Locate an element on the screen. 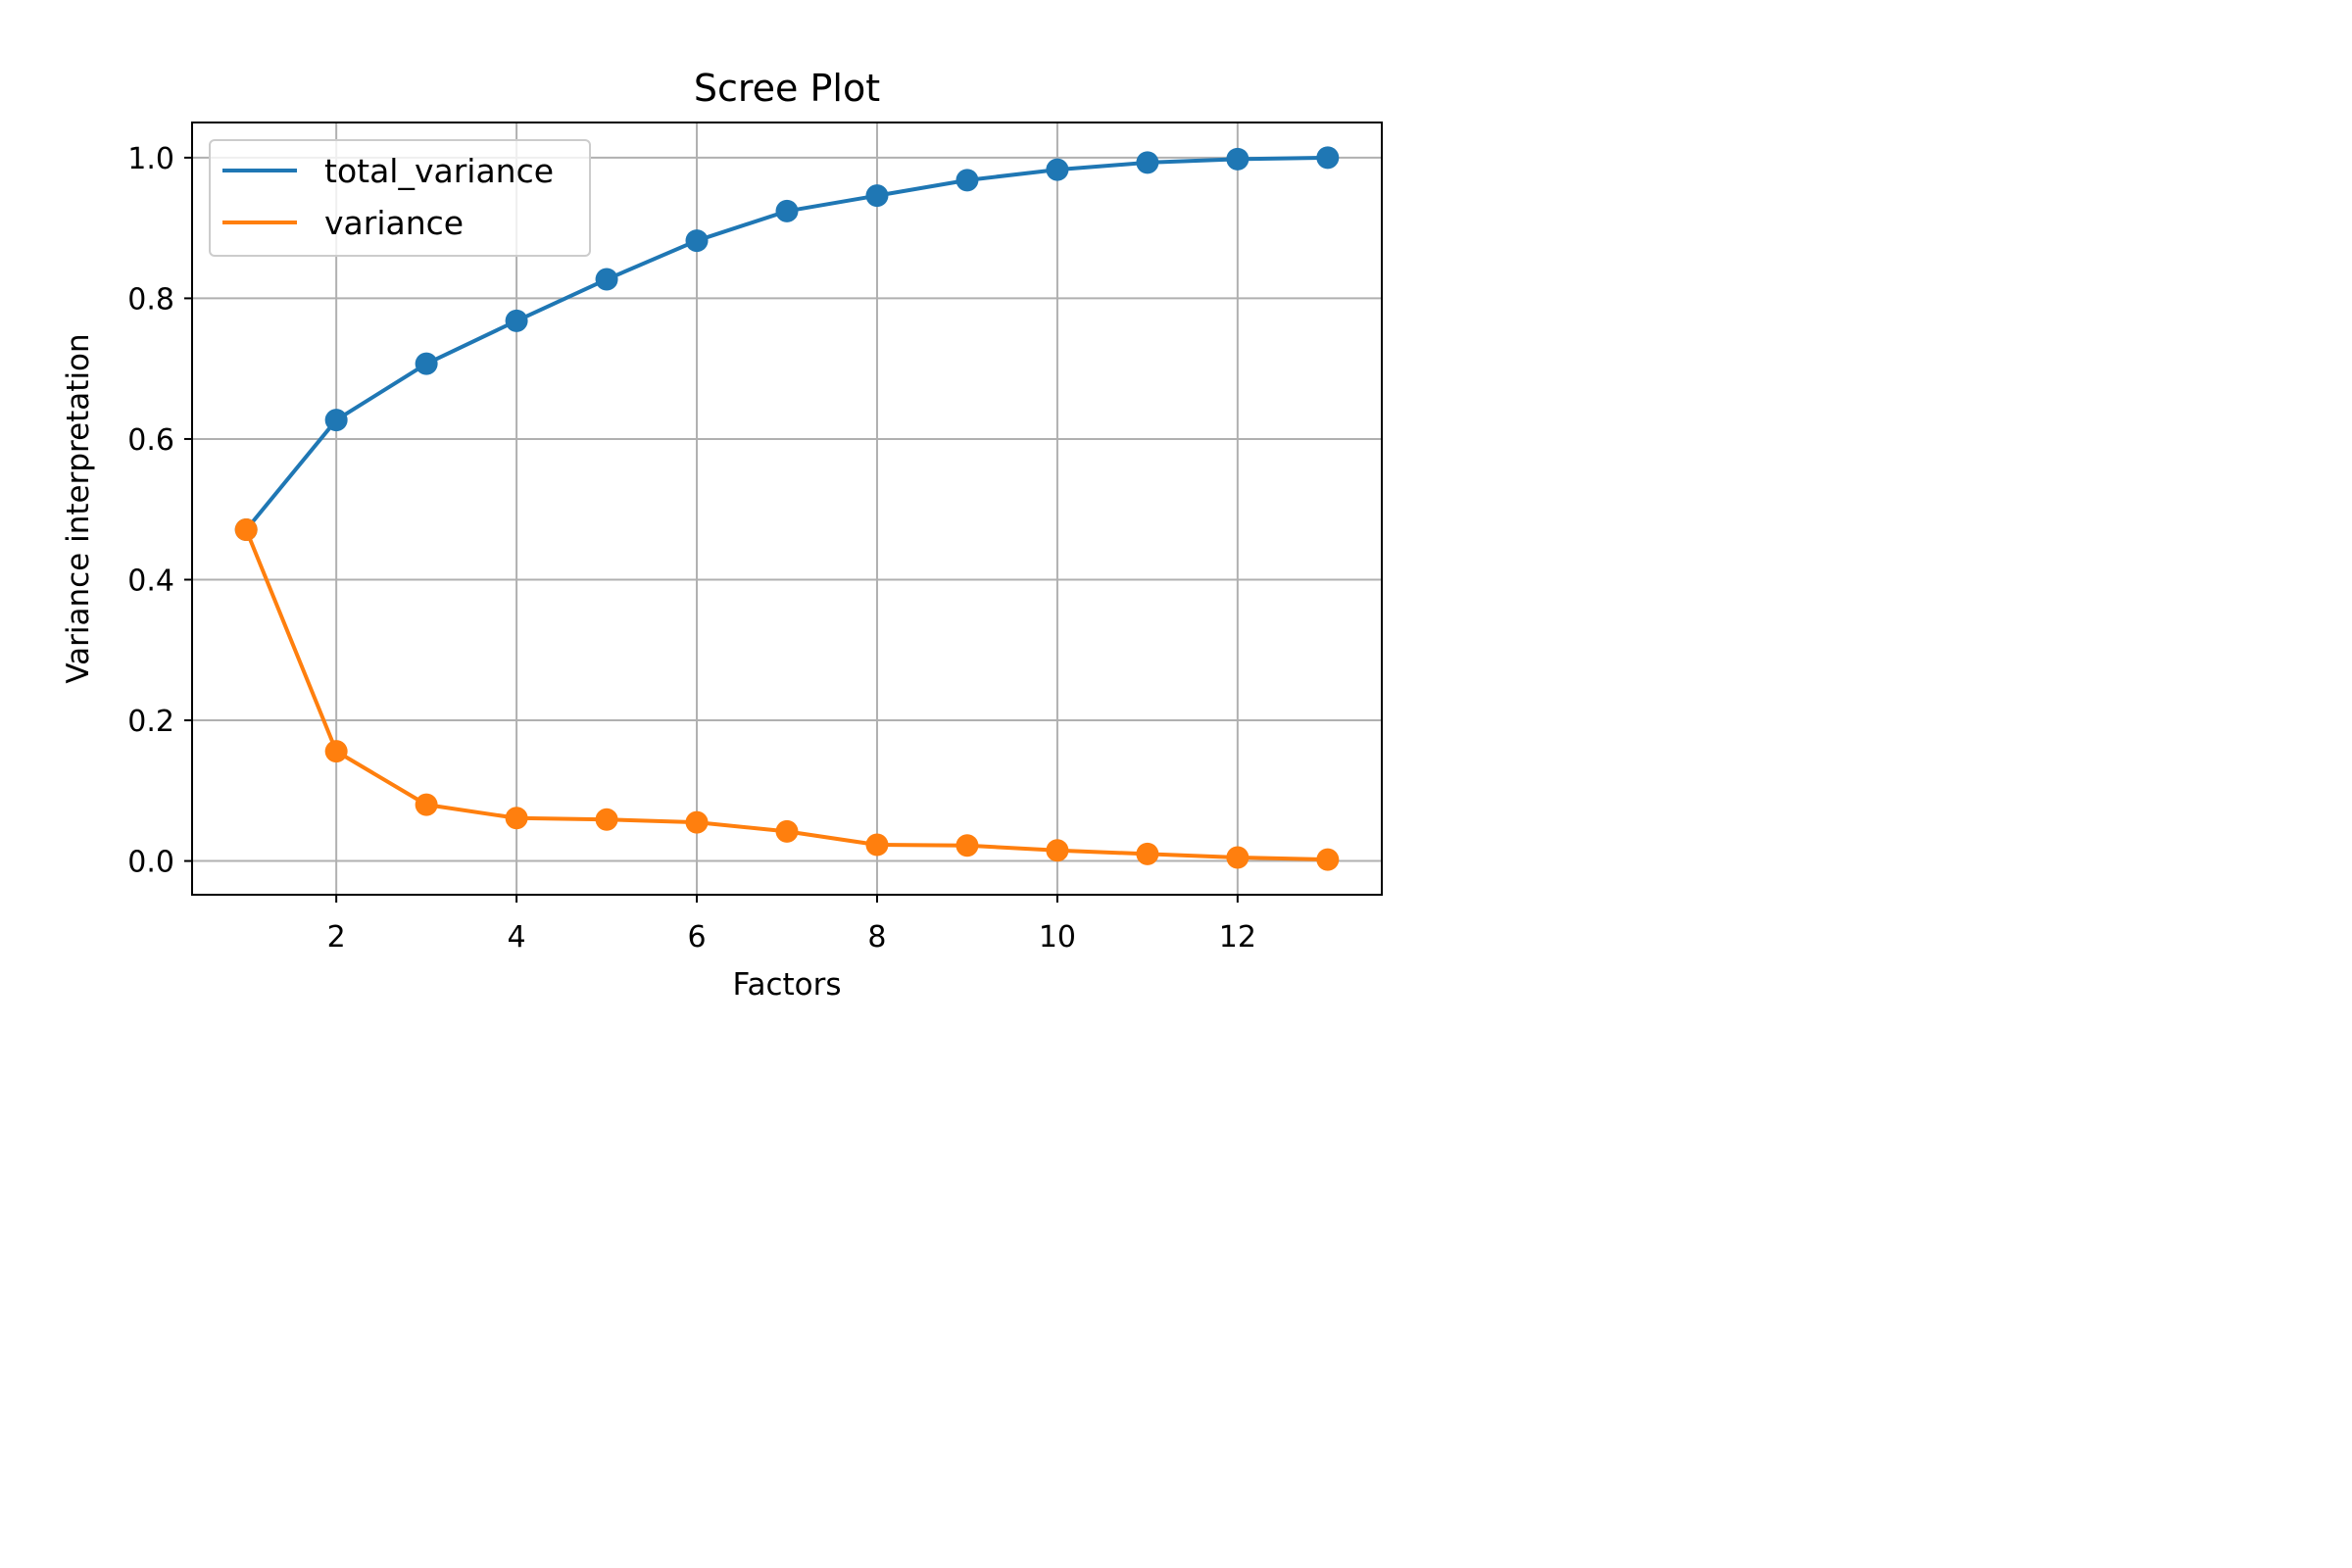  x-tick-label: 8 is located at coordinates (876, 937).